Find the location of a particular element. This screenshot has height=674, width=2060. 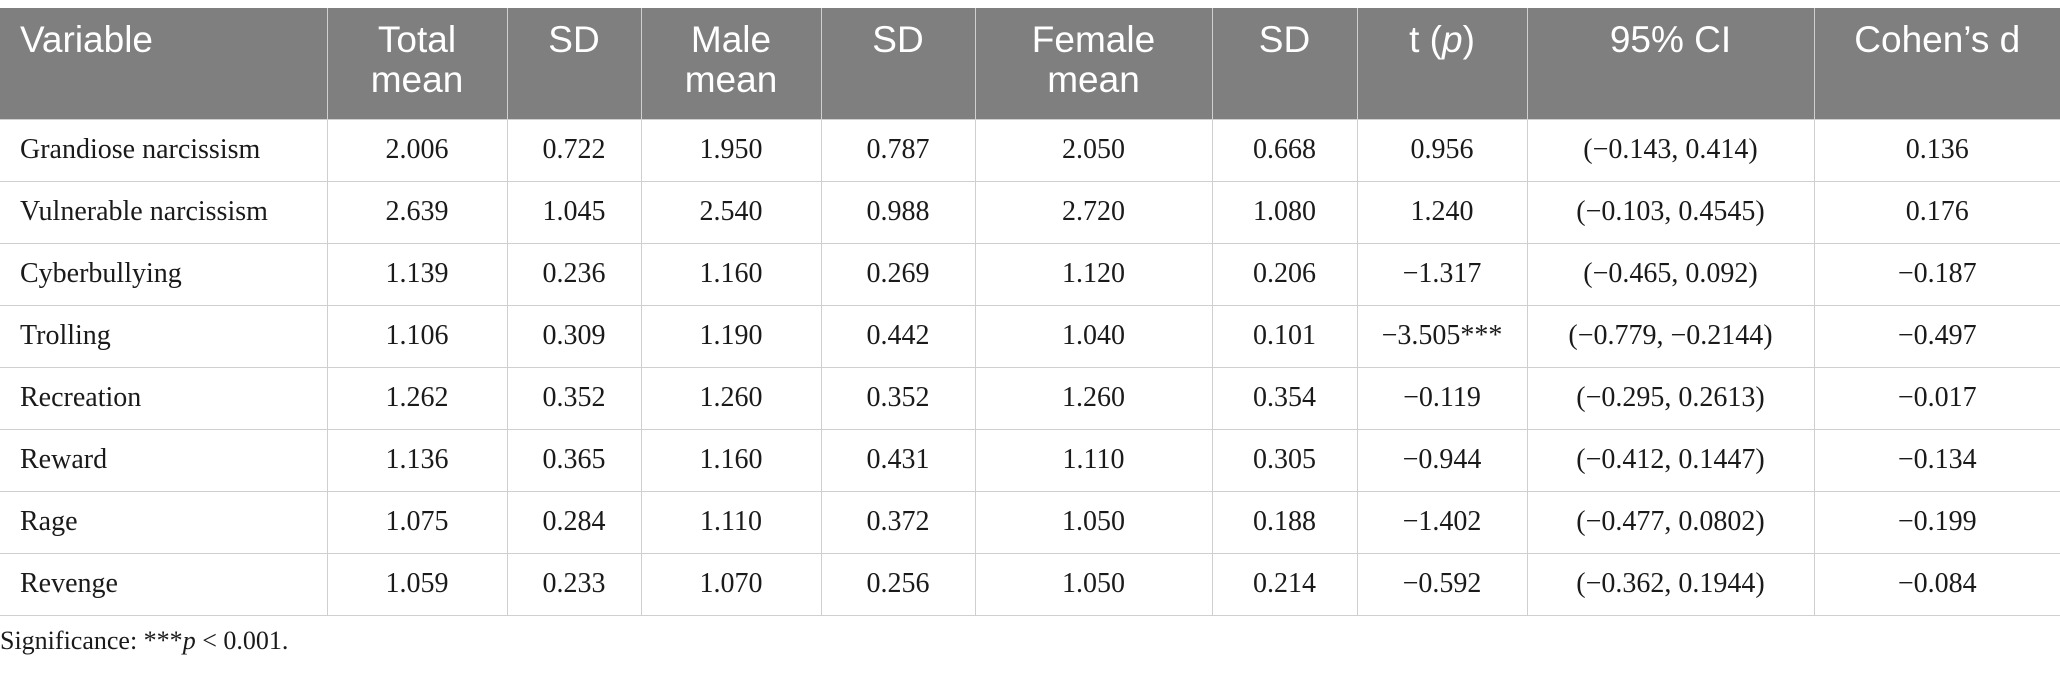

cell-female-mean: 2.720 is located at coordinates (1093, 212).